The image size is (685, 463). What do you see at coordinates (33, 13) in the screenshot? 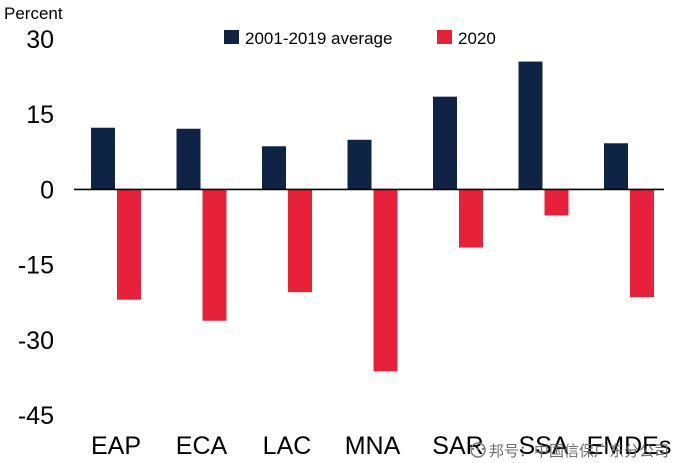
I see `y-unit-label: Percent` at bounding box center [33, 13].